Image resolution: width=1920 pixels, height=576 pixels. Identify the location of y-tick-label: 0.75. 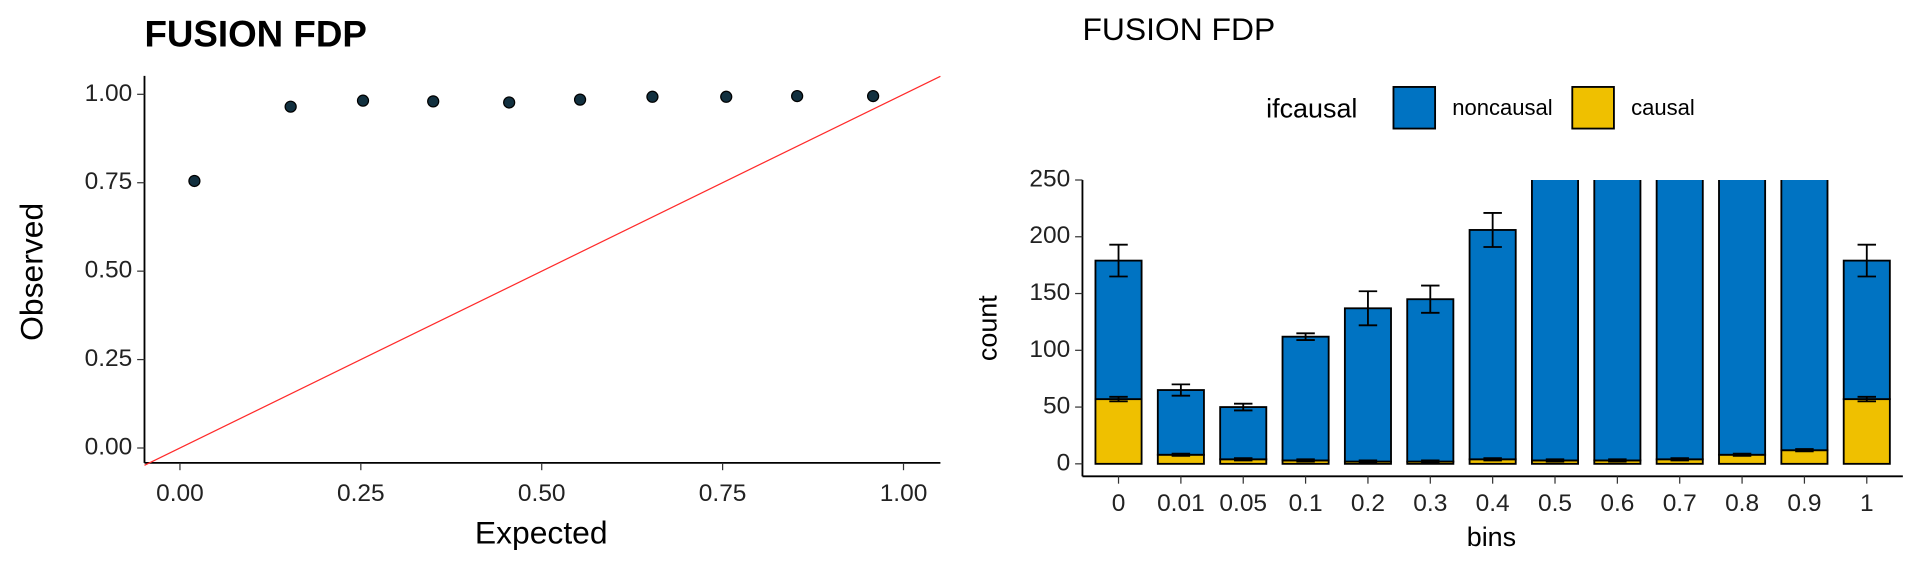
(109, 181).